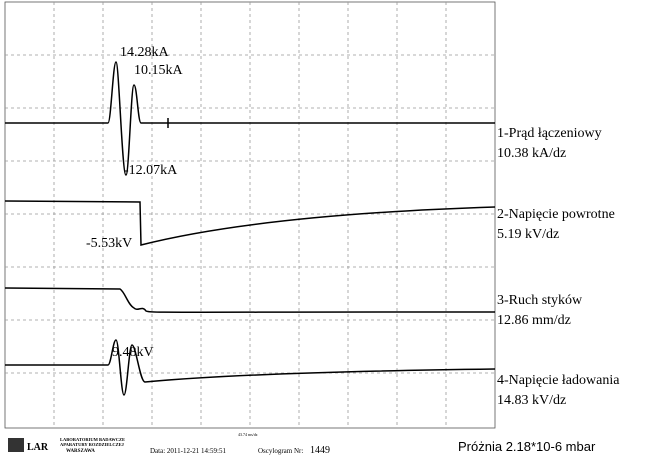 This screenshot has height=461, width=647. Describe the element at coordinates (92, 439) in the screenshot. I see `lab-name: LABORATORIUM BADAWCZE` at that location.